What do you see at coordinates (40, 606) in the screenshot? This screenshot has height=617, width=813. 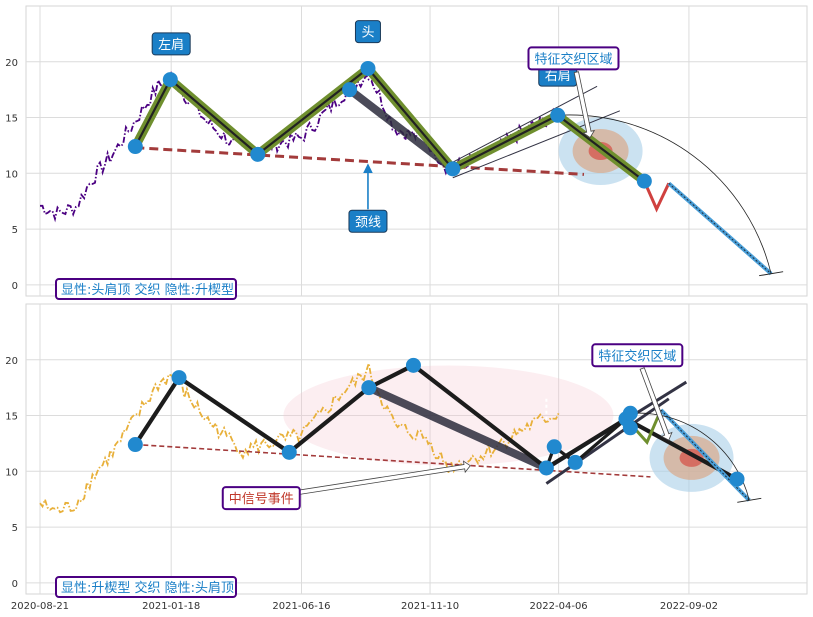 I see `x-tick-label: 2020-08-21` at bounding box center [40, 606].